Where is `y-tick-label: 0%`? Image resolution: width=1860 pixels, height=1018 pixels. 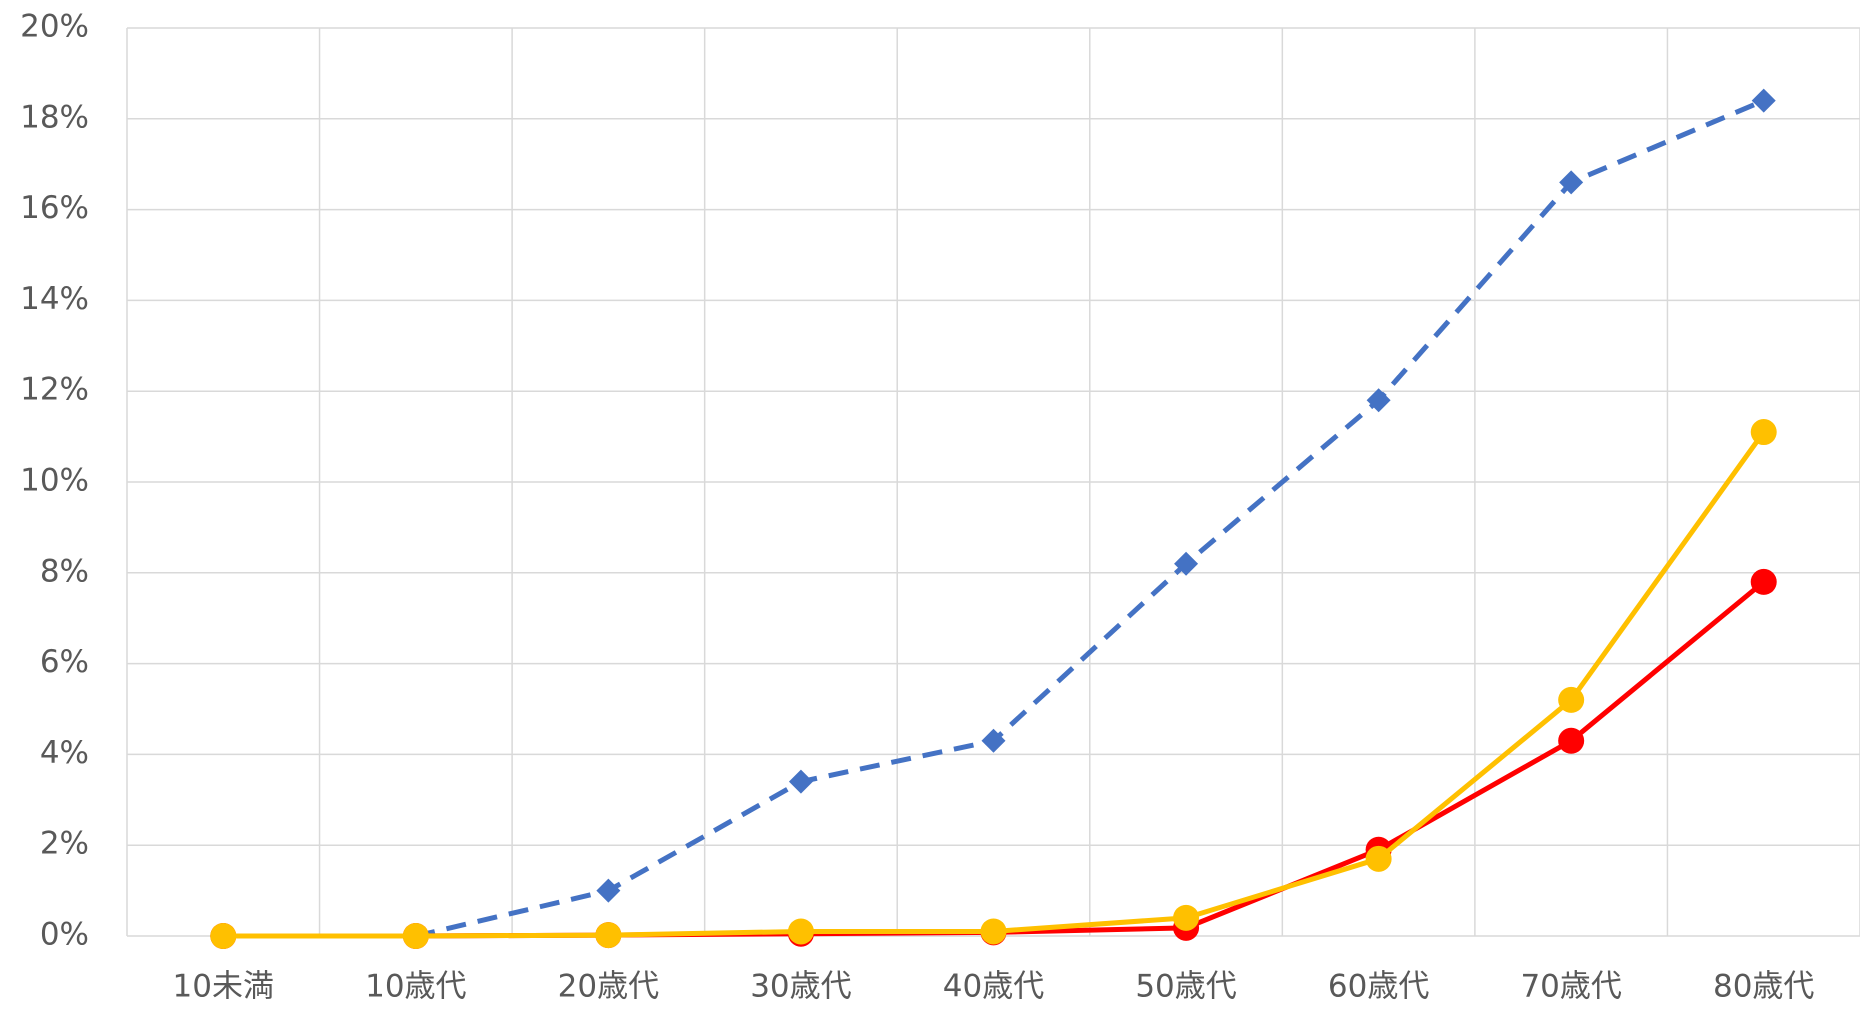
y-tick-label: 0% is located at coordinates (64, 935).